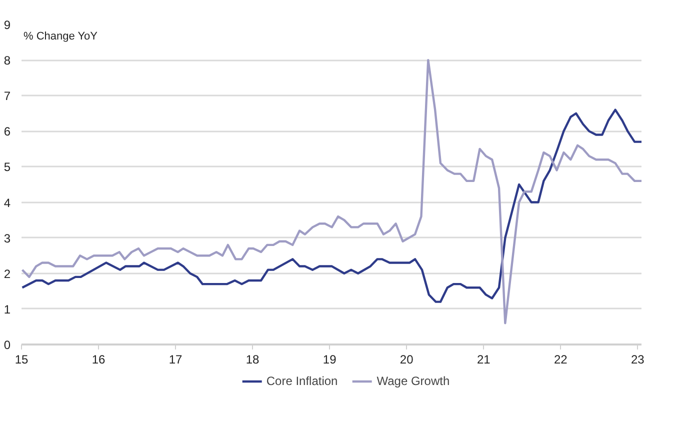 The height and width of the screenshot is (437, 680). Describe the element at coordinates (329, 359) in the screenshot. I see `x-tick-label: 19` at that location.